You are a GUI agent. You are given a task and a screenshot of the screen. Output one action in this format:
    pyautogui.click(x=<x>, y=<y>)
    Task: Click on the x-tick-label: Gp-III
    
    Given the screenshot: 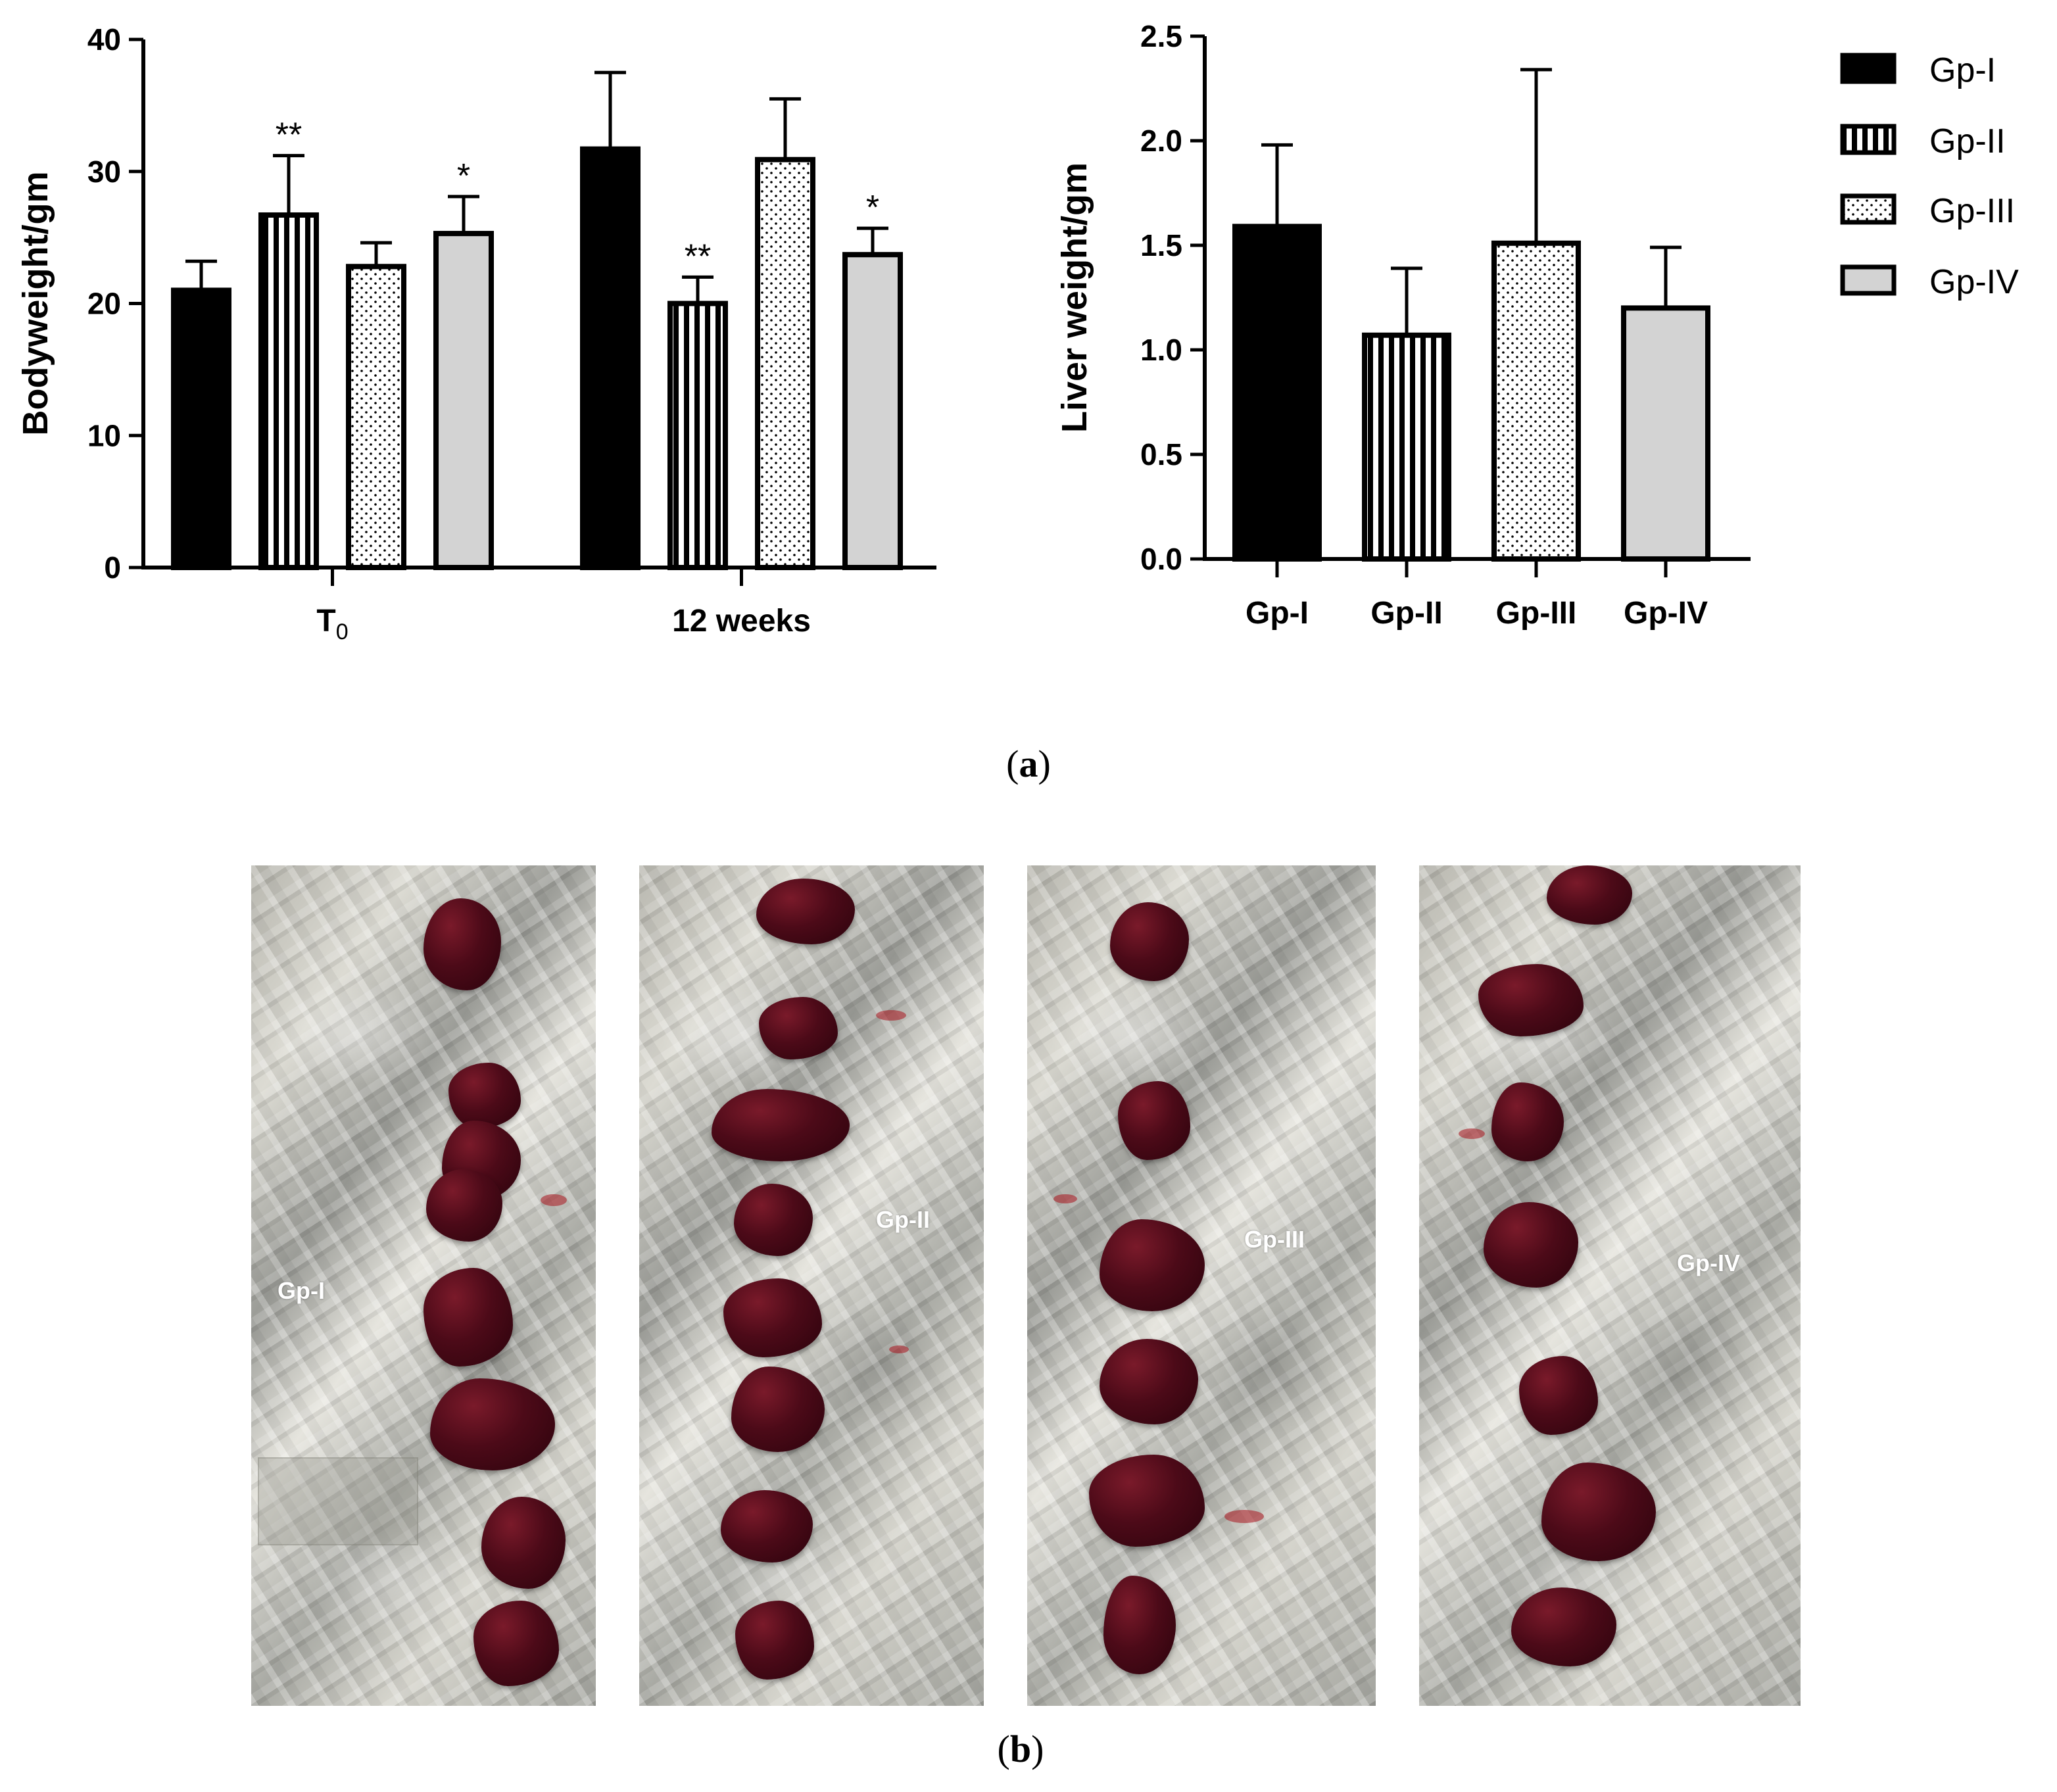 What is the action you would take?
    pyautogui.click(x=1536, y=613)
    